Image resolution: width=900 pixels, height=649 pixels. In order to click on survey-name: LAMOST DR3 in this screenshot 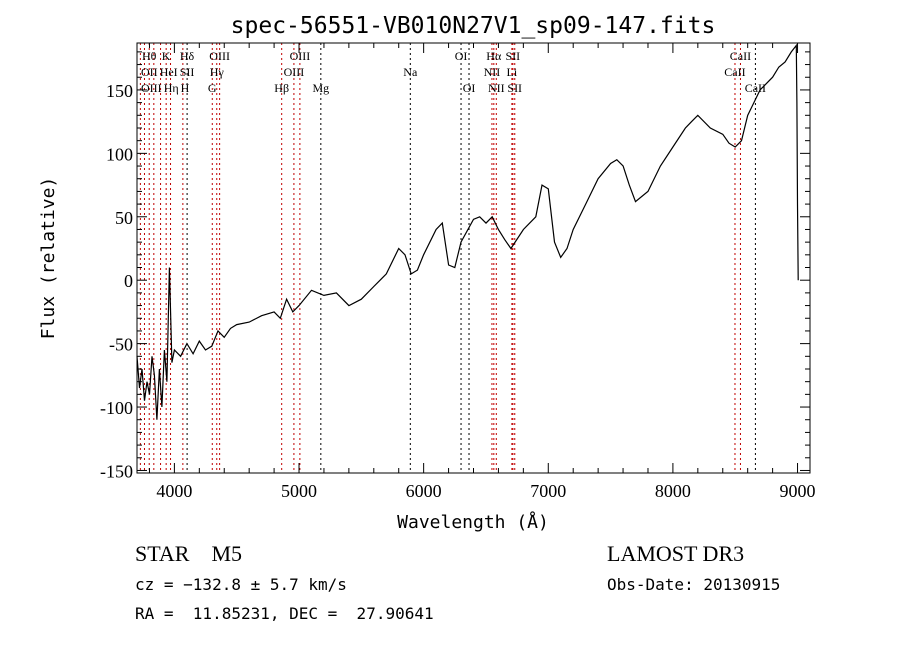, I will do `click(675, 553)`.